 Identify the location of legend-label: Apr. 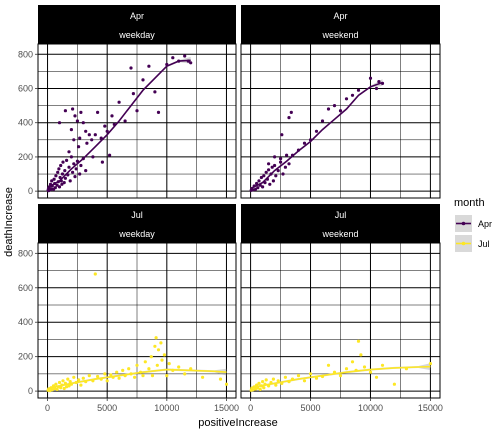
(485, 224).